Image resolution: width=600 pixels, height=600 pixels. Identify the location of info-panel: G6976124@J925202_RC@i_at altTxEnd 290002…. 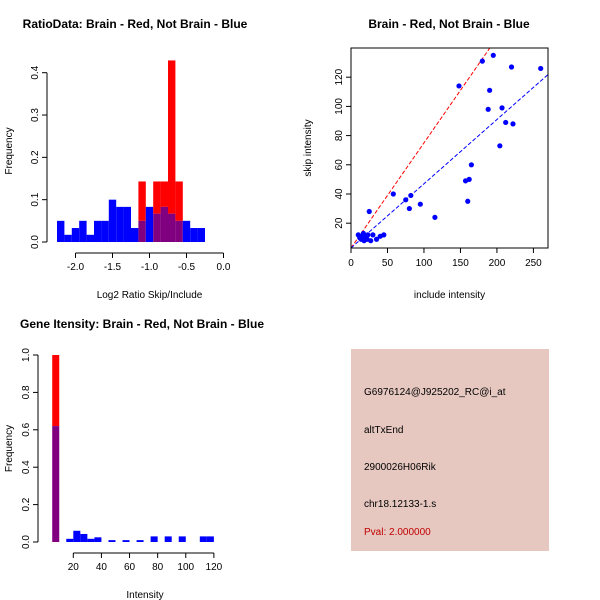
(450, 450).